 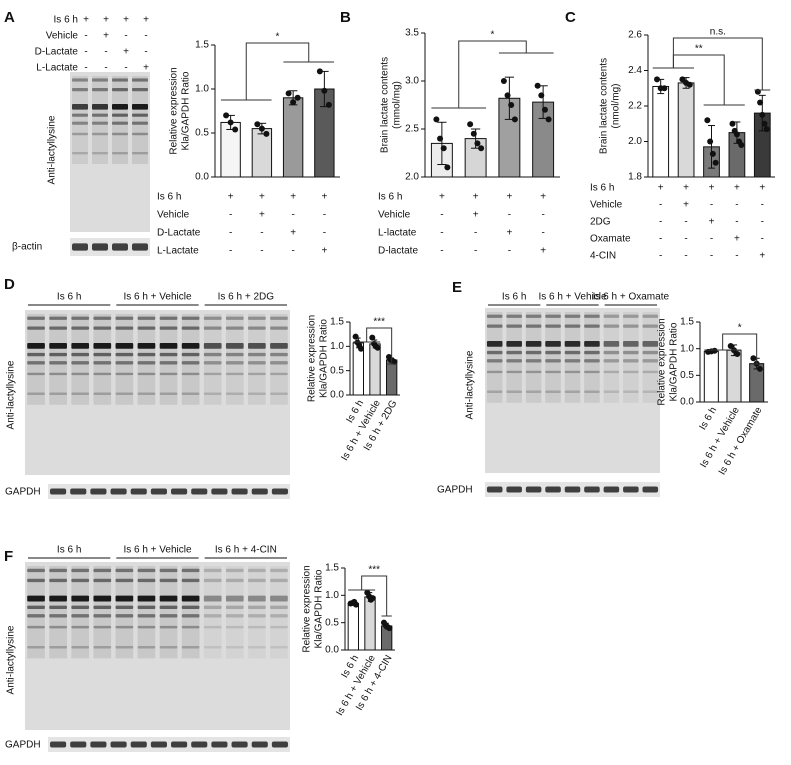 What do you see at coordinates (570, 17) in the screenshot?
I see `panel-letter: C` at bounding box center [570, 17].